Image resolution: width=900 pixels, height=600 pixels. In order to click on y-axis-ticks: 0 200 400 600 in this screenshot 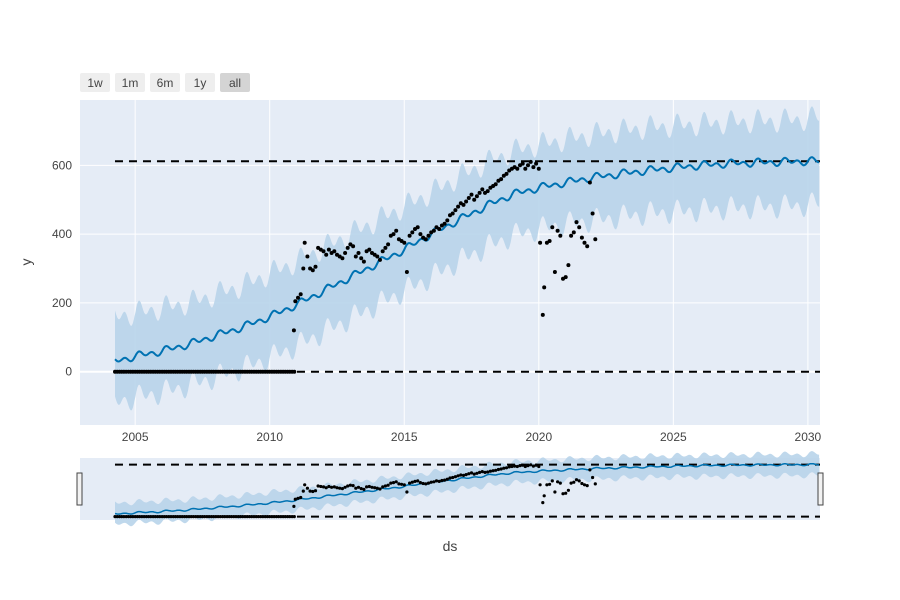, I will do `click(62, 268)`.